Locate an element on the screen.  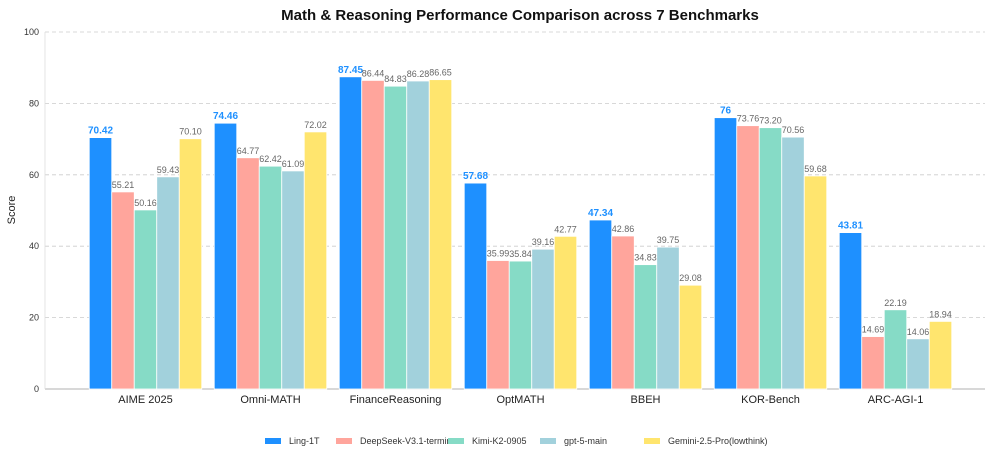
data-label: 84.83 is located at coordinates (395, 79).